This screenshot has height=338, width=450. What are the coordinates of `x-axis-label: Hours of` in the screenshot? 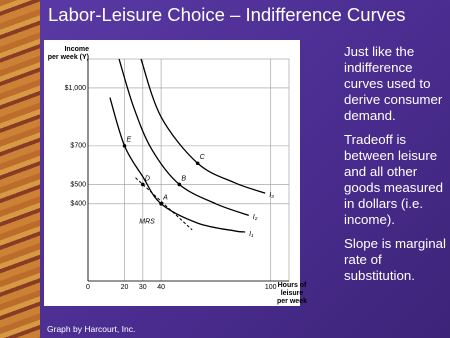 It's located at (292, 285).